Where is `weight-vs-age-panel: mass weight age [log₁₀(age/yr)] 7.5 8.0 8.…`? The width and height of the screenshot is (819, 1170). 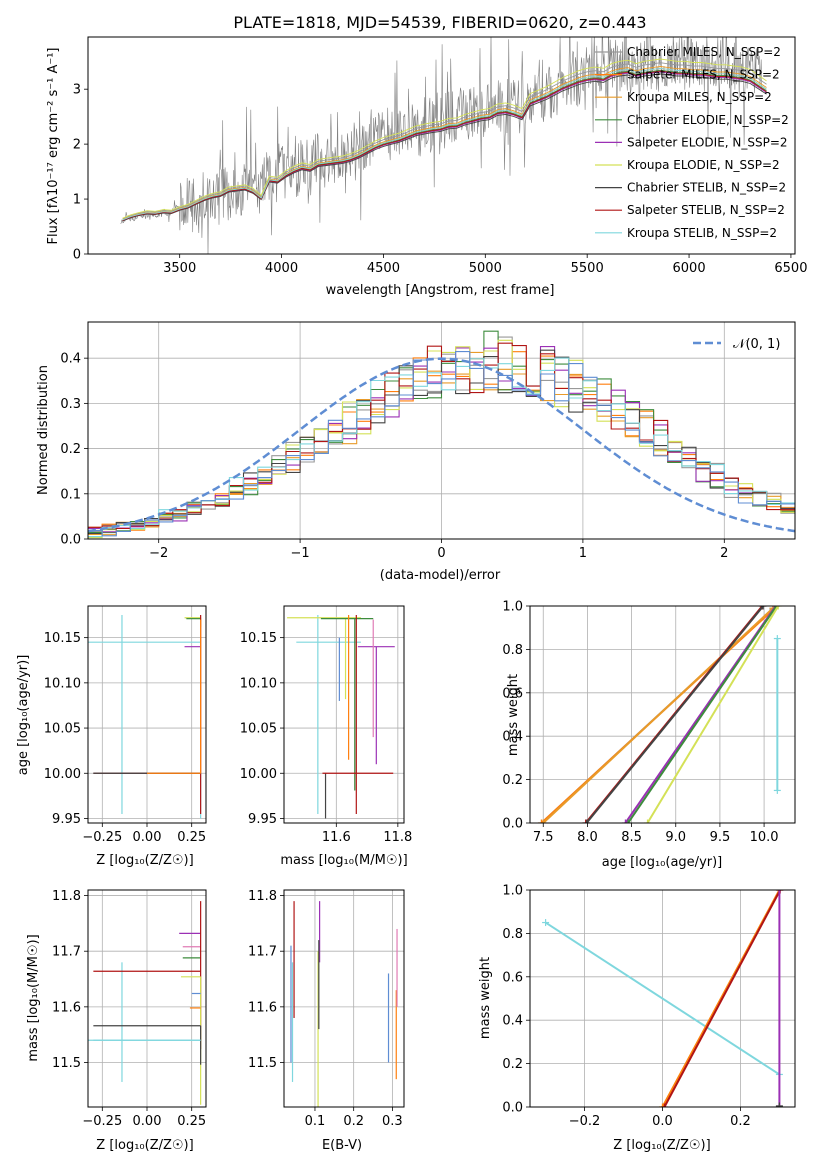
weight-vs-age-panel: mass weight age [log₁₀(age/yr)] 7.5 8.0 8.… is located at coordinates (649, 735).